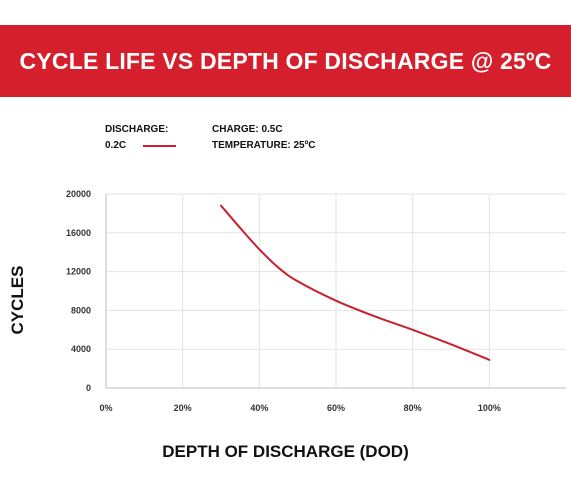 The width and height of the screenshot is (571, 500). Describe the element at coordinates (81, 310) in the screenshot. I see `y-tick-label: 8000` at that location.